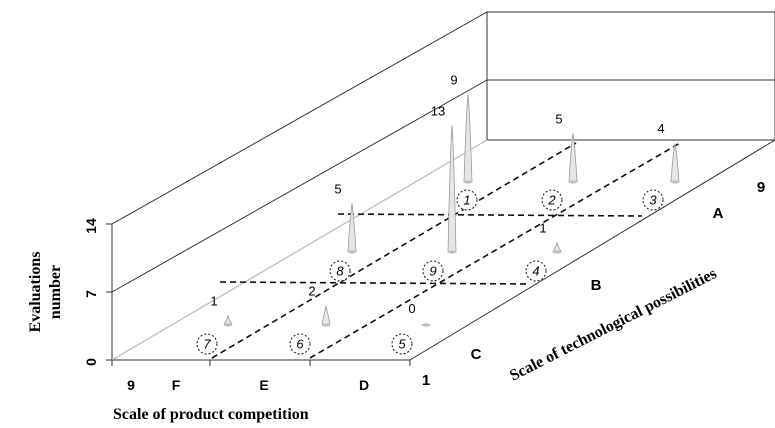 Image resolution: width=775 pixels, height=428 pixels. What do you see at coordinates (542, 227) in the screenshot?
I see `value-label-cell-4: 1` at bounding box center [542, 227].